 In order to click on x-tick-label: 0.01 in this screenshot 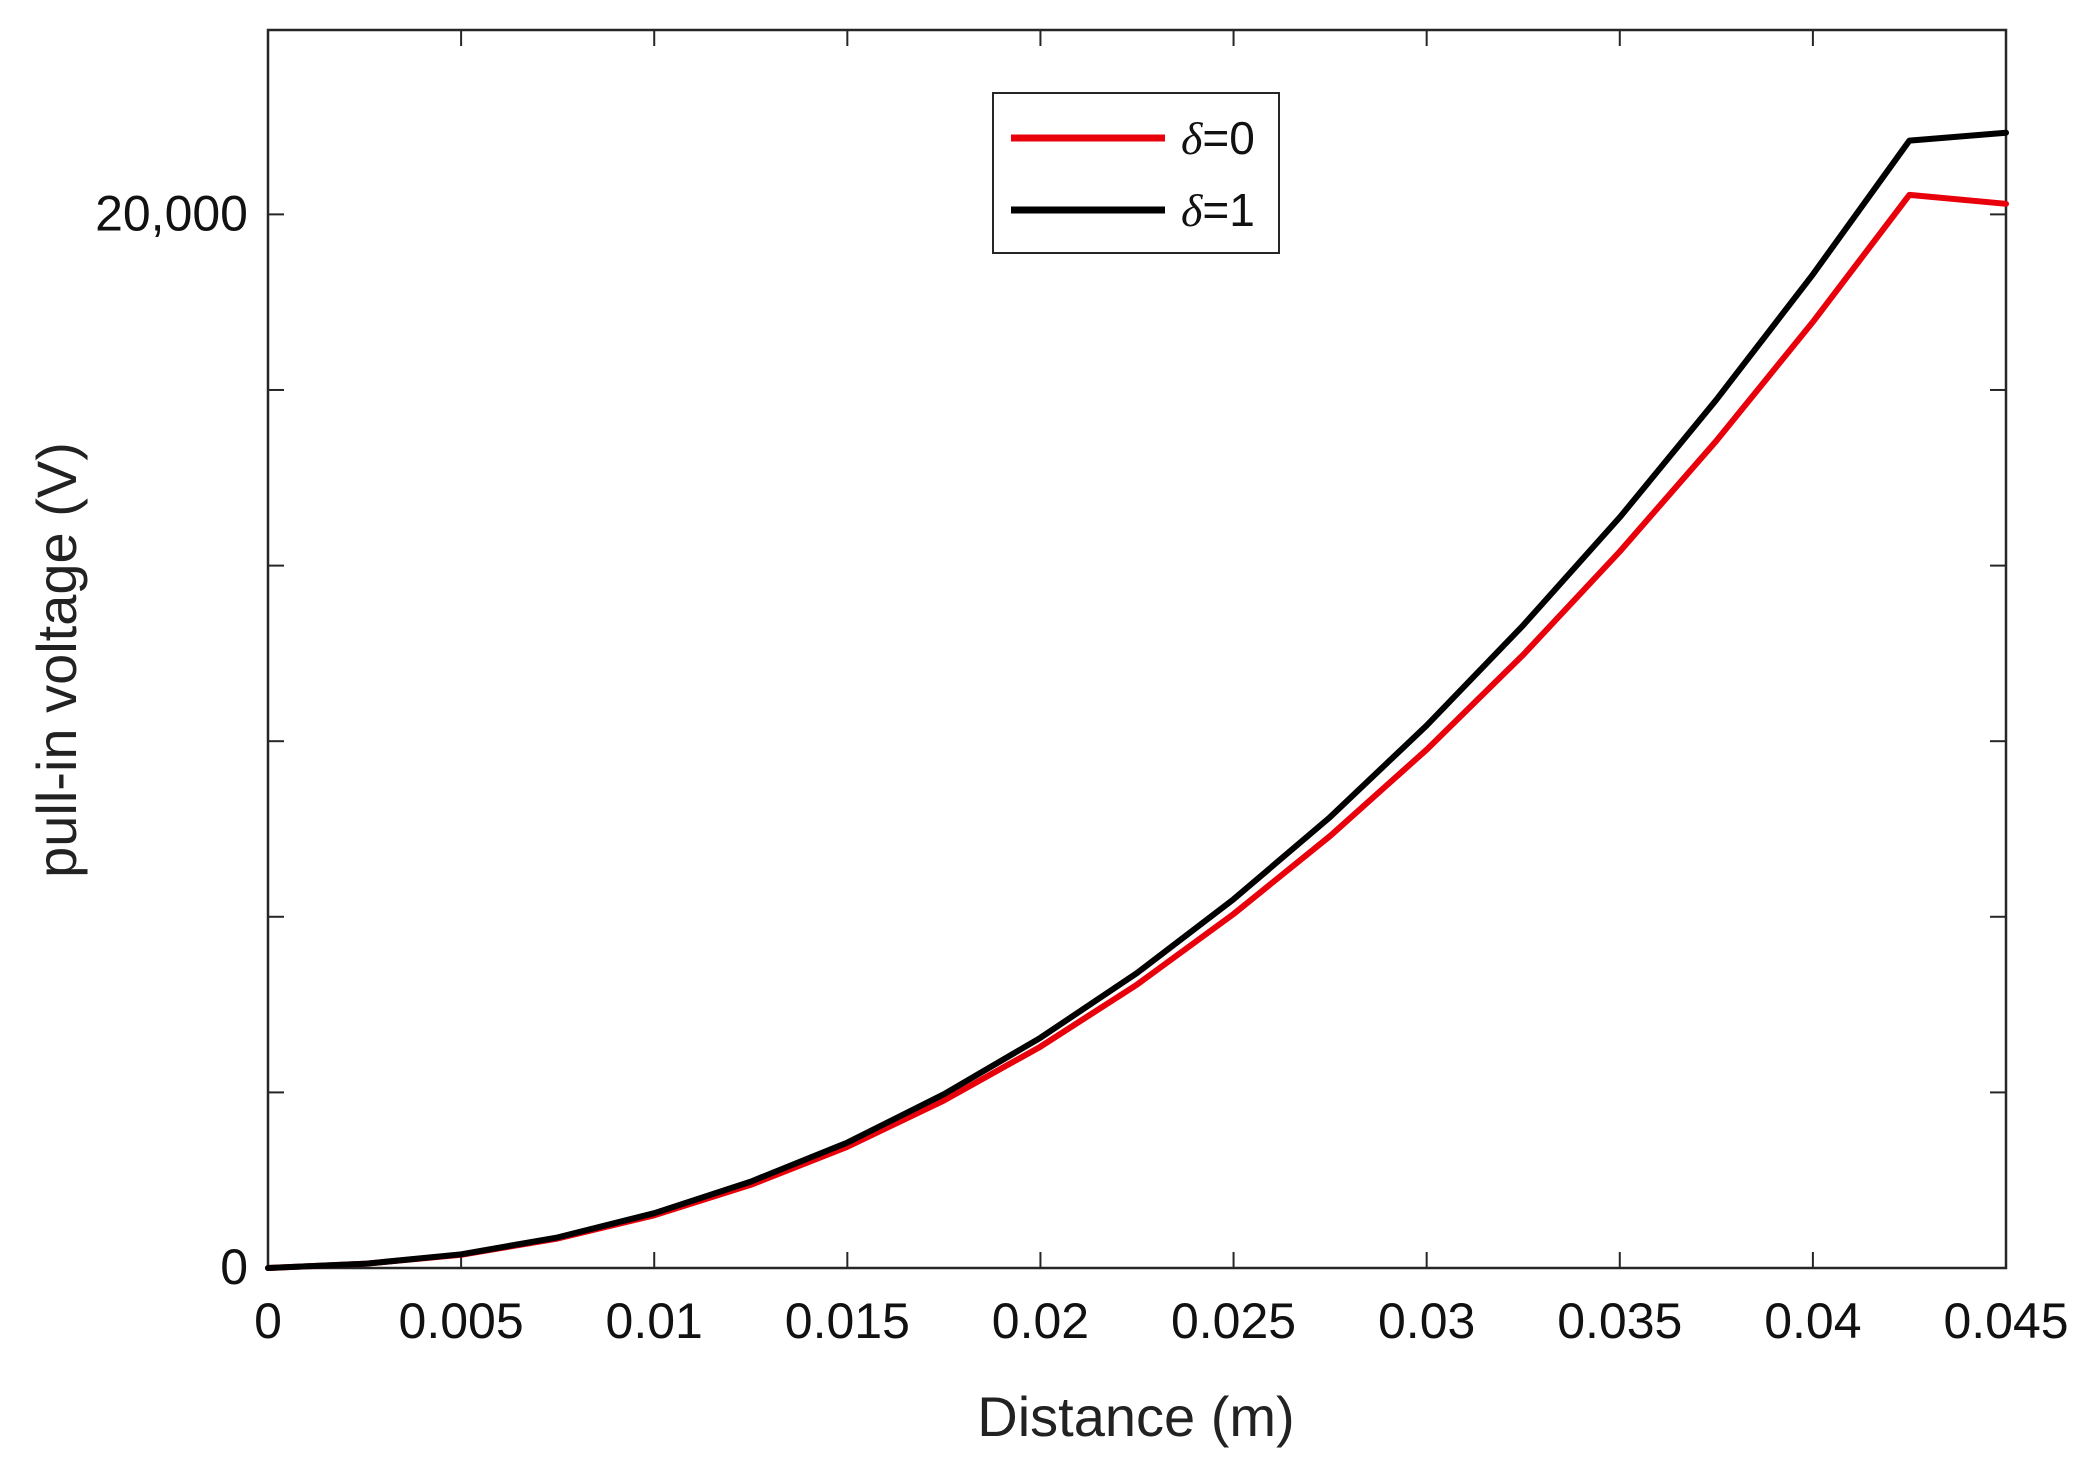, I will do `click(654, 1321)`.